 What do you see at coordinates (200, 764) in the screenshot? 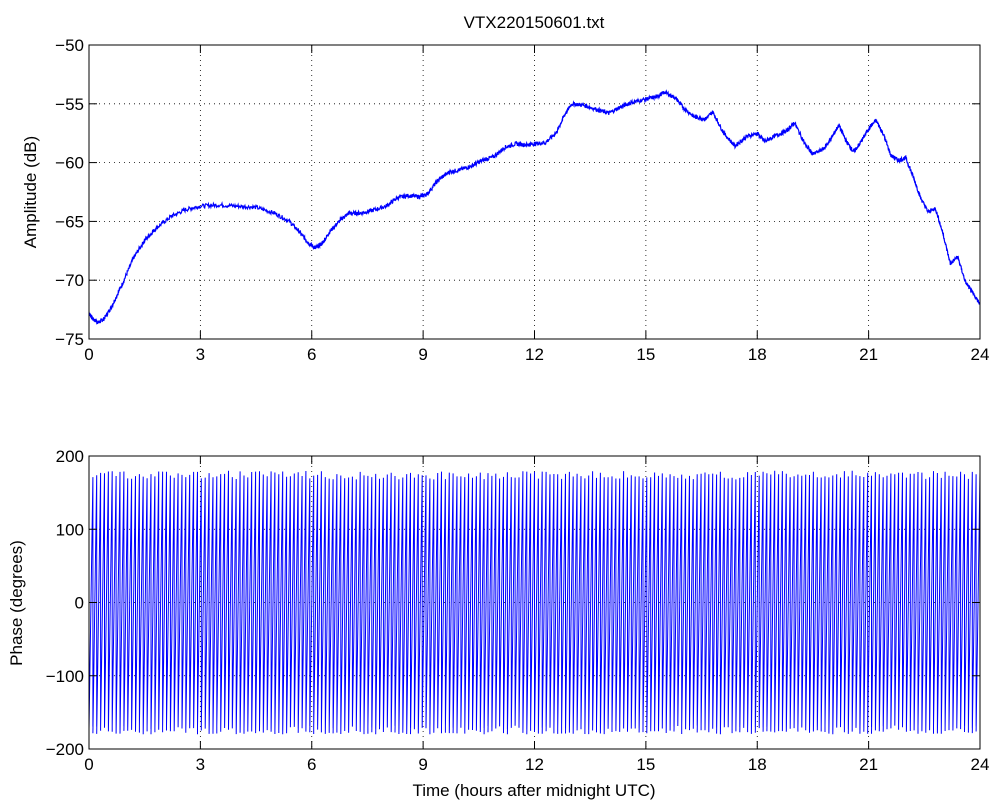
I see `phase-x-tick-label: 3` at bounding box center [200, 764].